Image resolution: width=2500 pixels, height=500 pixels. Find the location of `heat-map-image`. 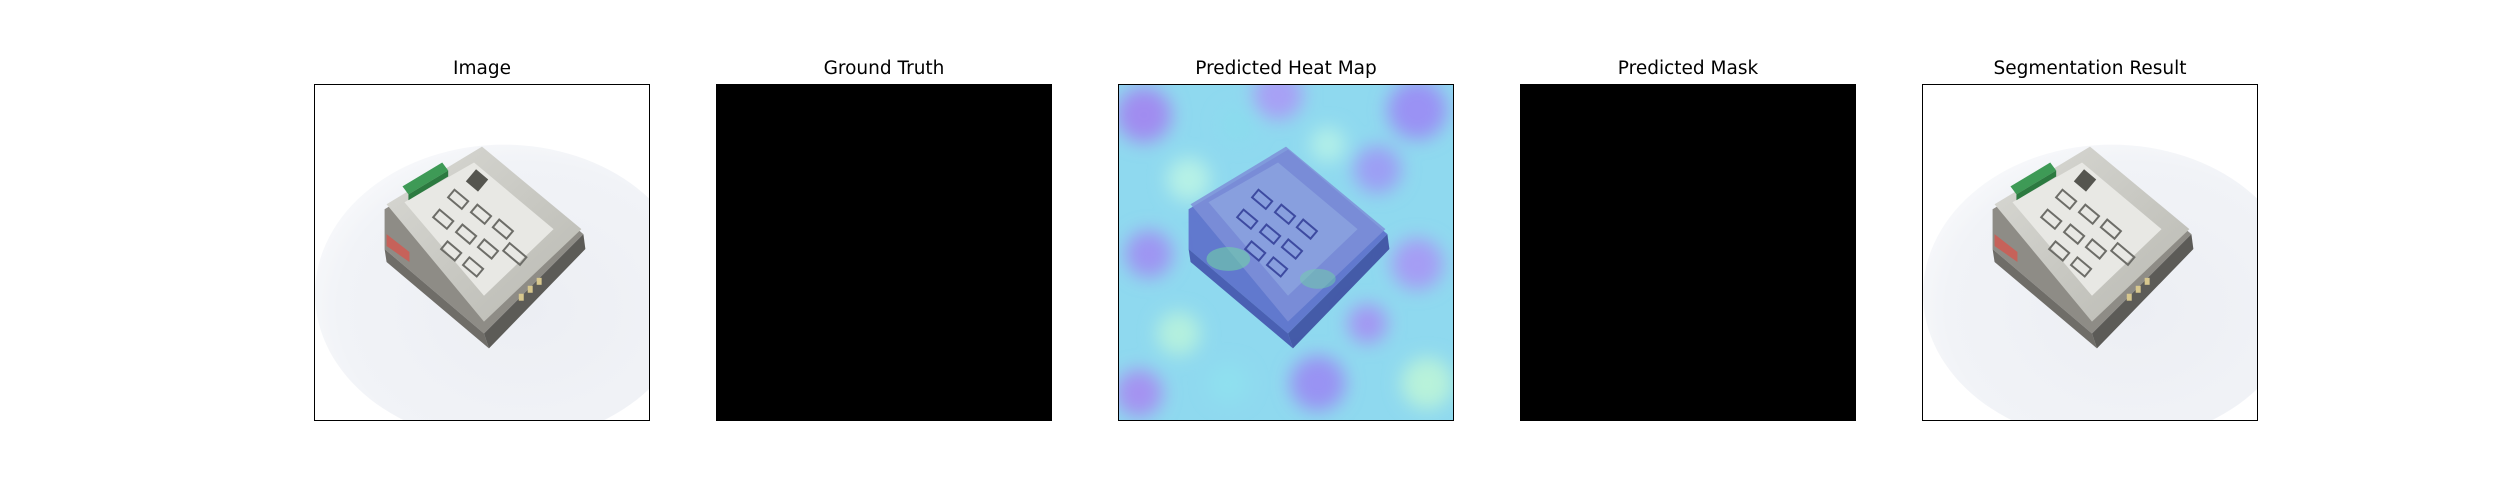

heat-map-image is located at coordinates (1286, 252).